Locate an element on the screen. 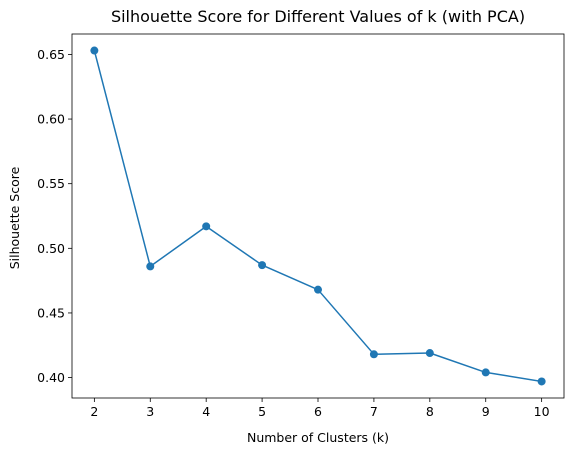 The width and height of the screenshot is (576, 455). x-tick-label: 5 is located at coordinates (262, 411).